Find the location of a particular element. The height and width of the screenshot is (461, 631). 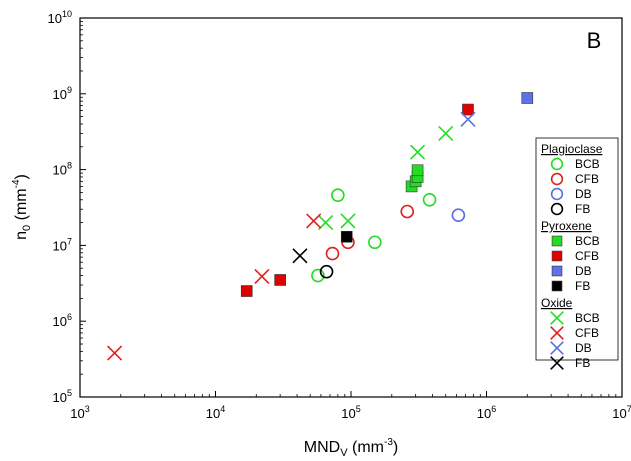

y-axis-label-unit: (mm is located at coordinates (21, 206).